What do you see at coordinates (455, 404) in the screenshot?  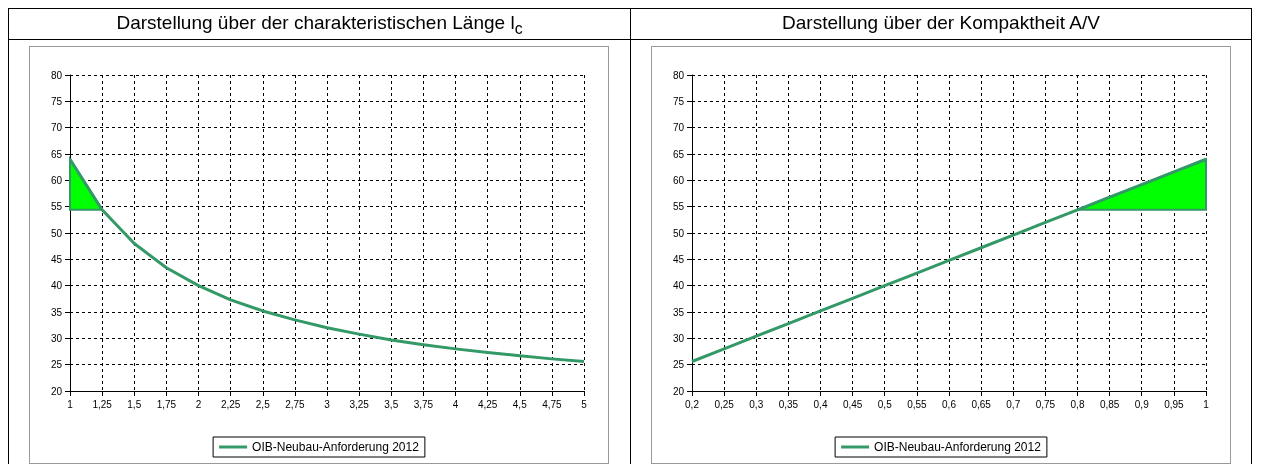 I see `x-tick-label: 4` at bounding box center [455, 404].